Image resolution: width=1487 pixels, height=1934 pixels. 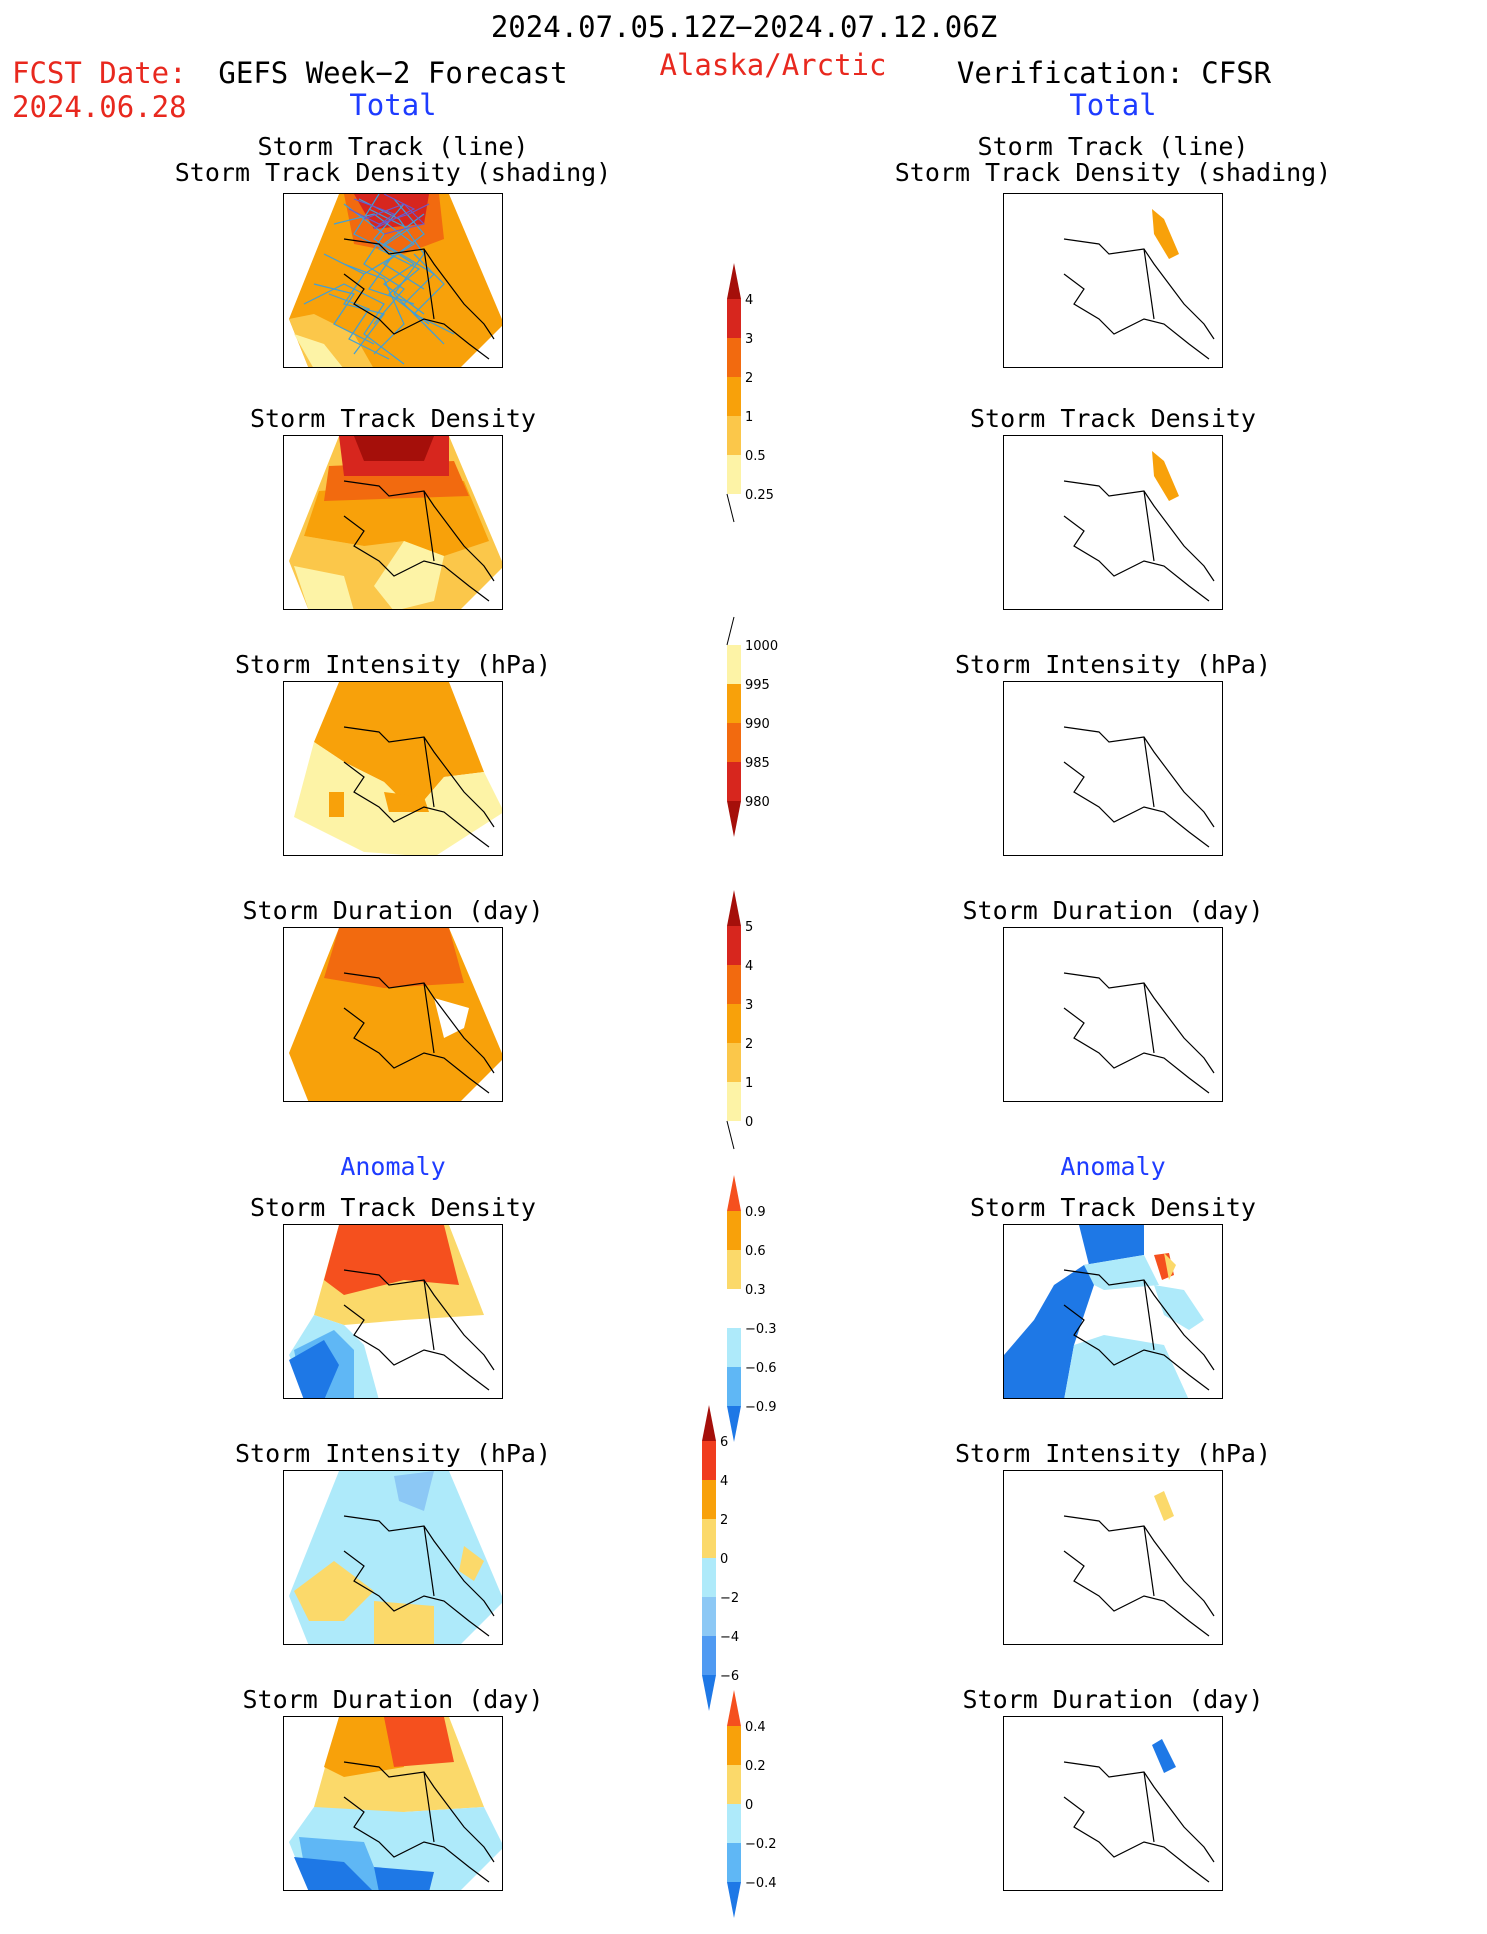 What do you see at coordinates (393, 280) in the screenshot?
I see `map-forecast-storm-track` at bounding box center [393, 280].